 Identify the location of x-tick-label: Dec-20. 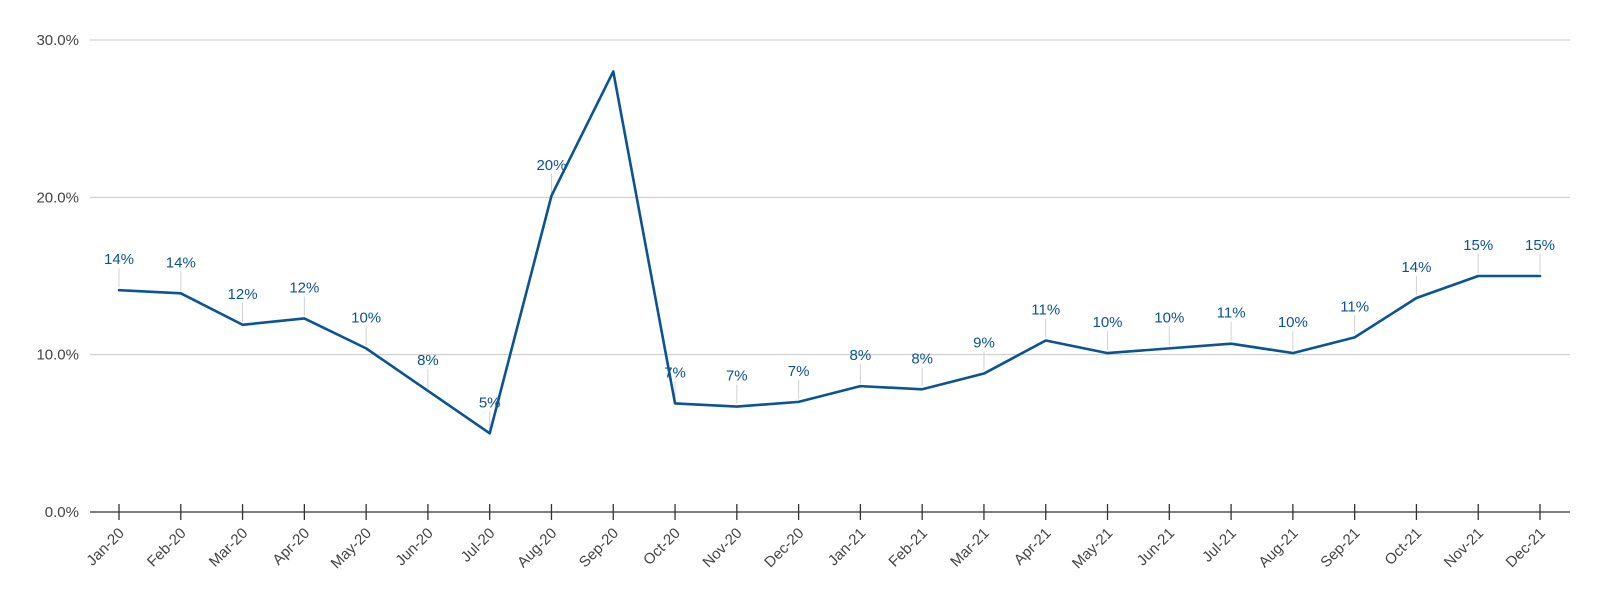
(784, 548).